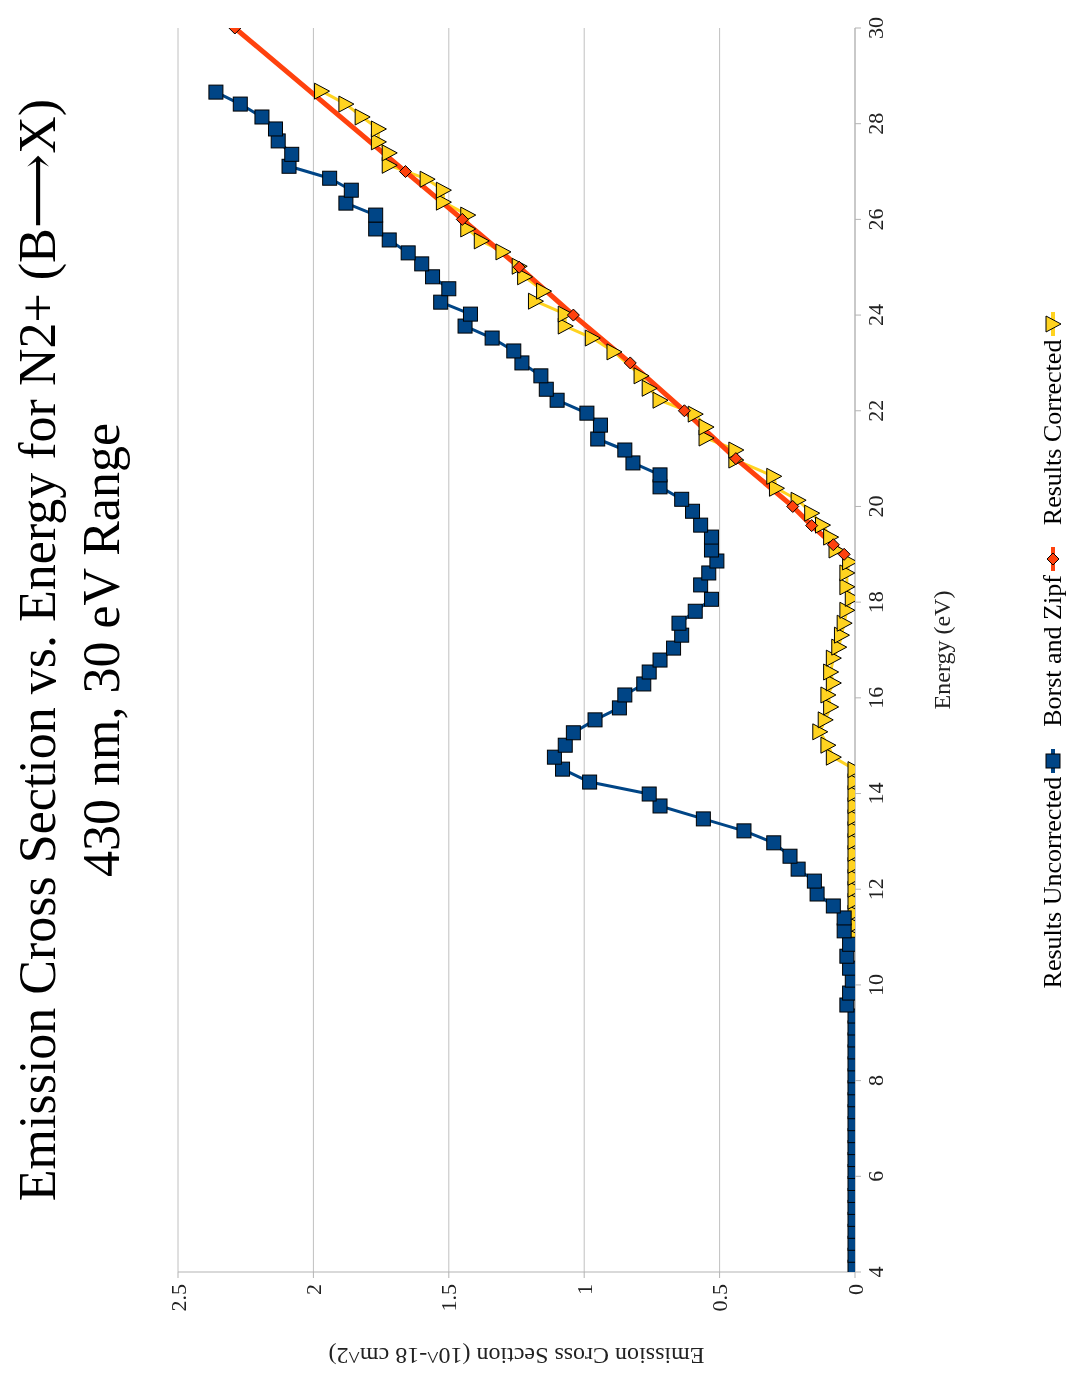  I want to click on text: Emission Cross Section vs. Energy for N2+ (B⟶X), so click(37, 650).